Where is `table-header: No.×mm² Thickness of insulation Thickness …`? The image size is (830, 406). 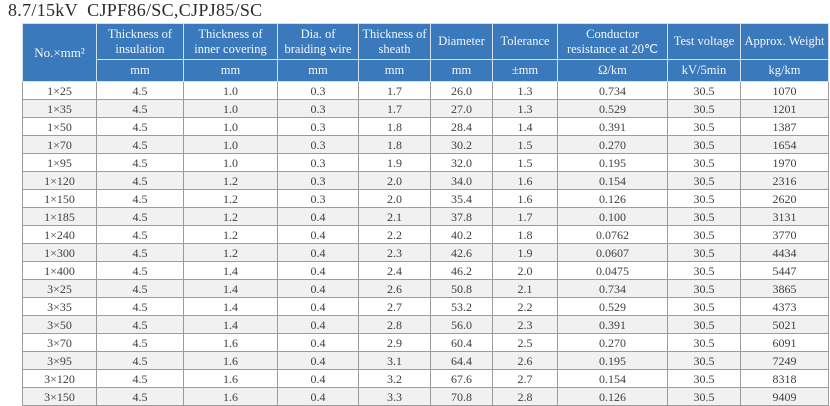
table-header: No.×mm² Thickness of insulation Thickness … is located at coordinates (425, 52).